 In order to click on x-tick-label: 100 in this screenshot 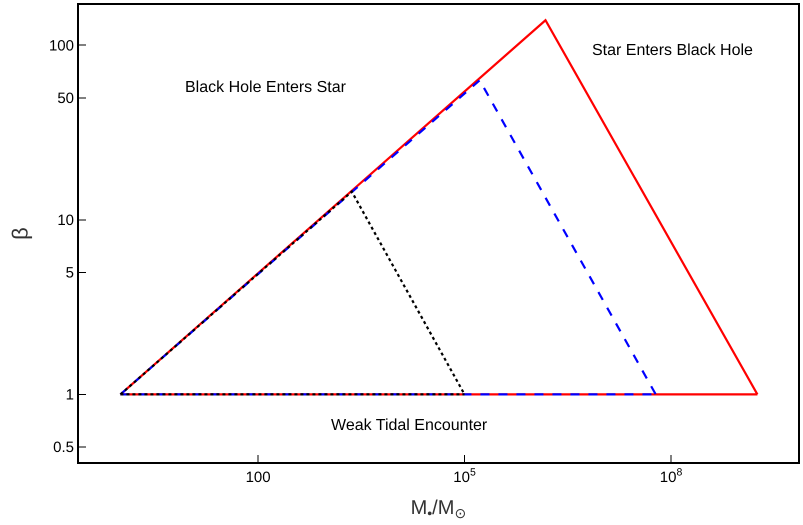, I will do `click(258, 477)`.